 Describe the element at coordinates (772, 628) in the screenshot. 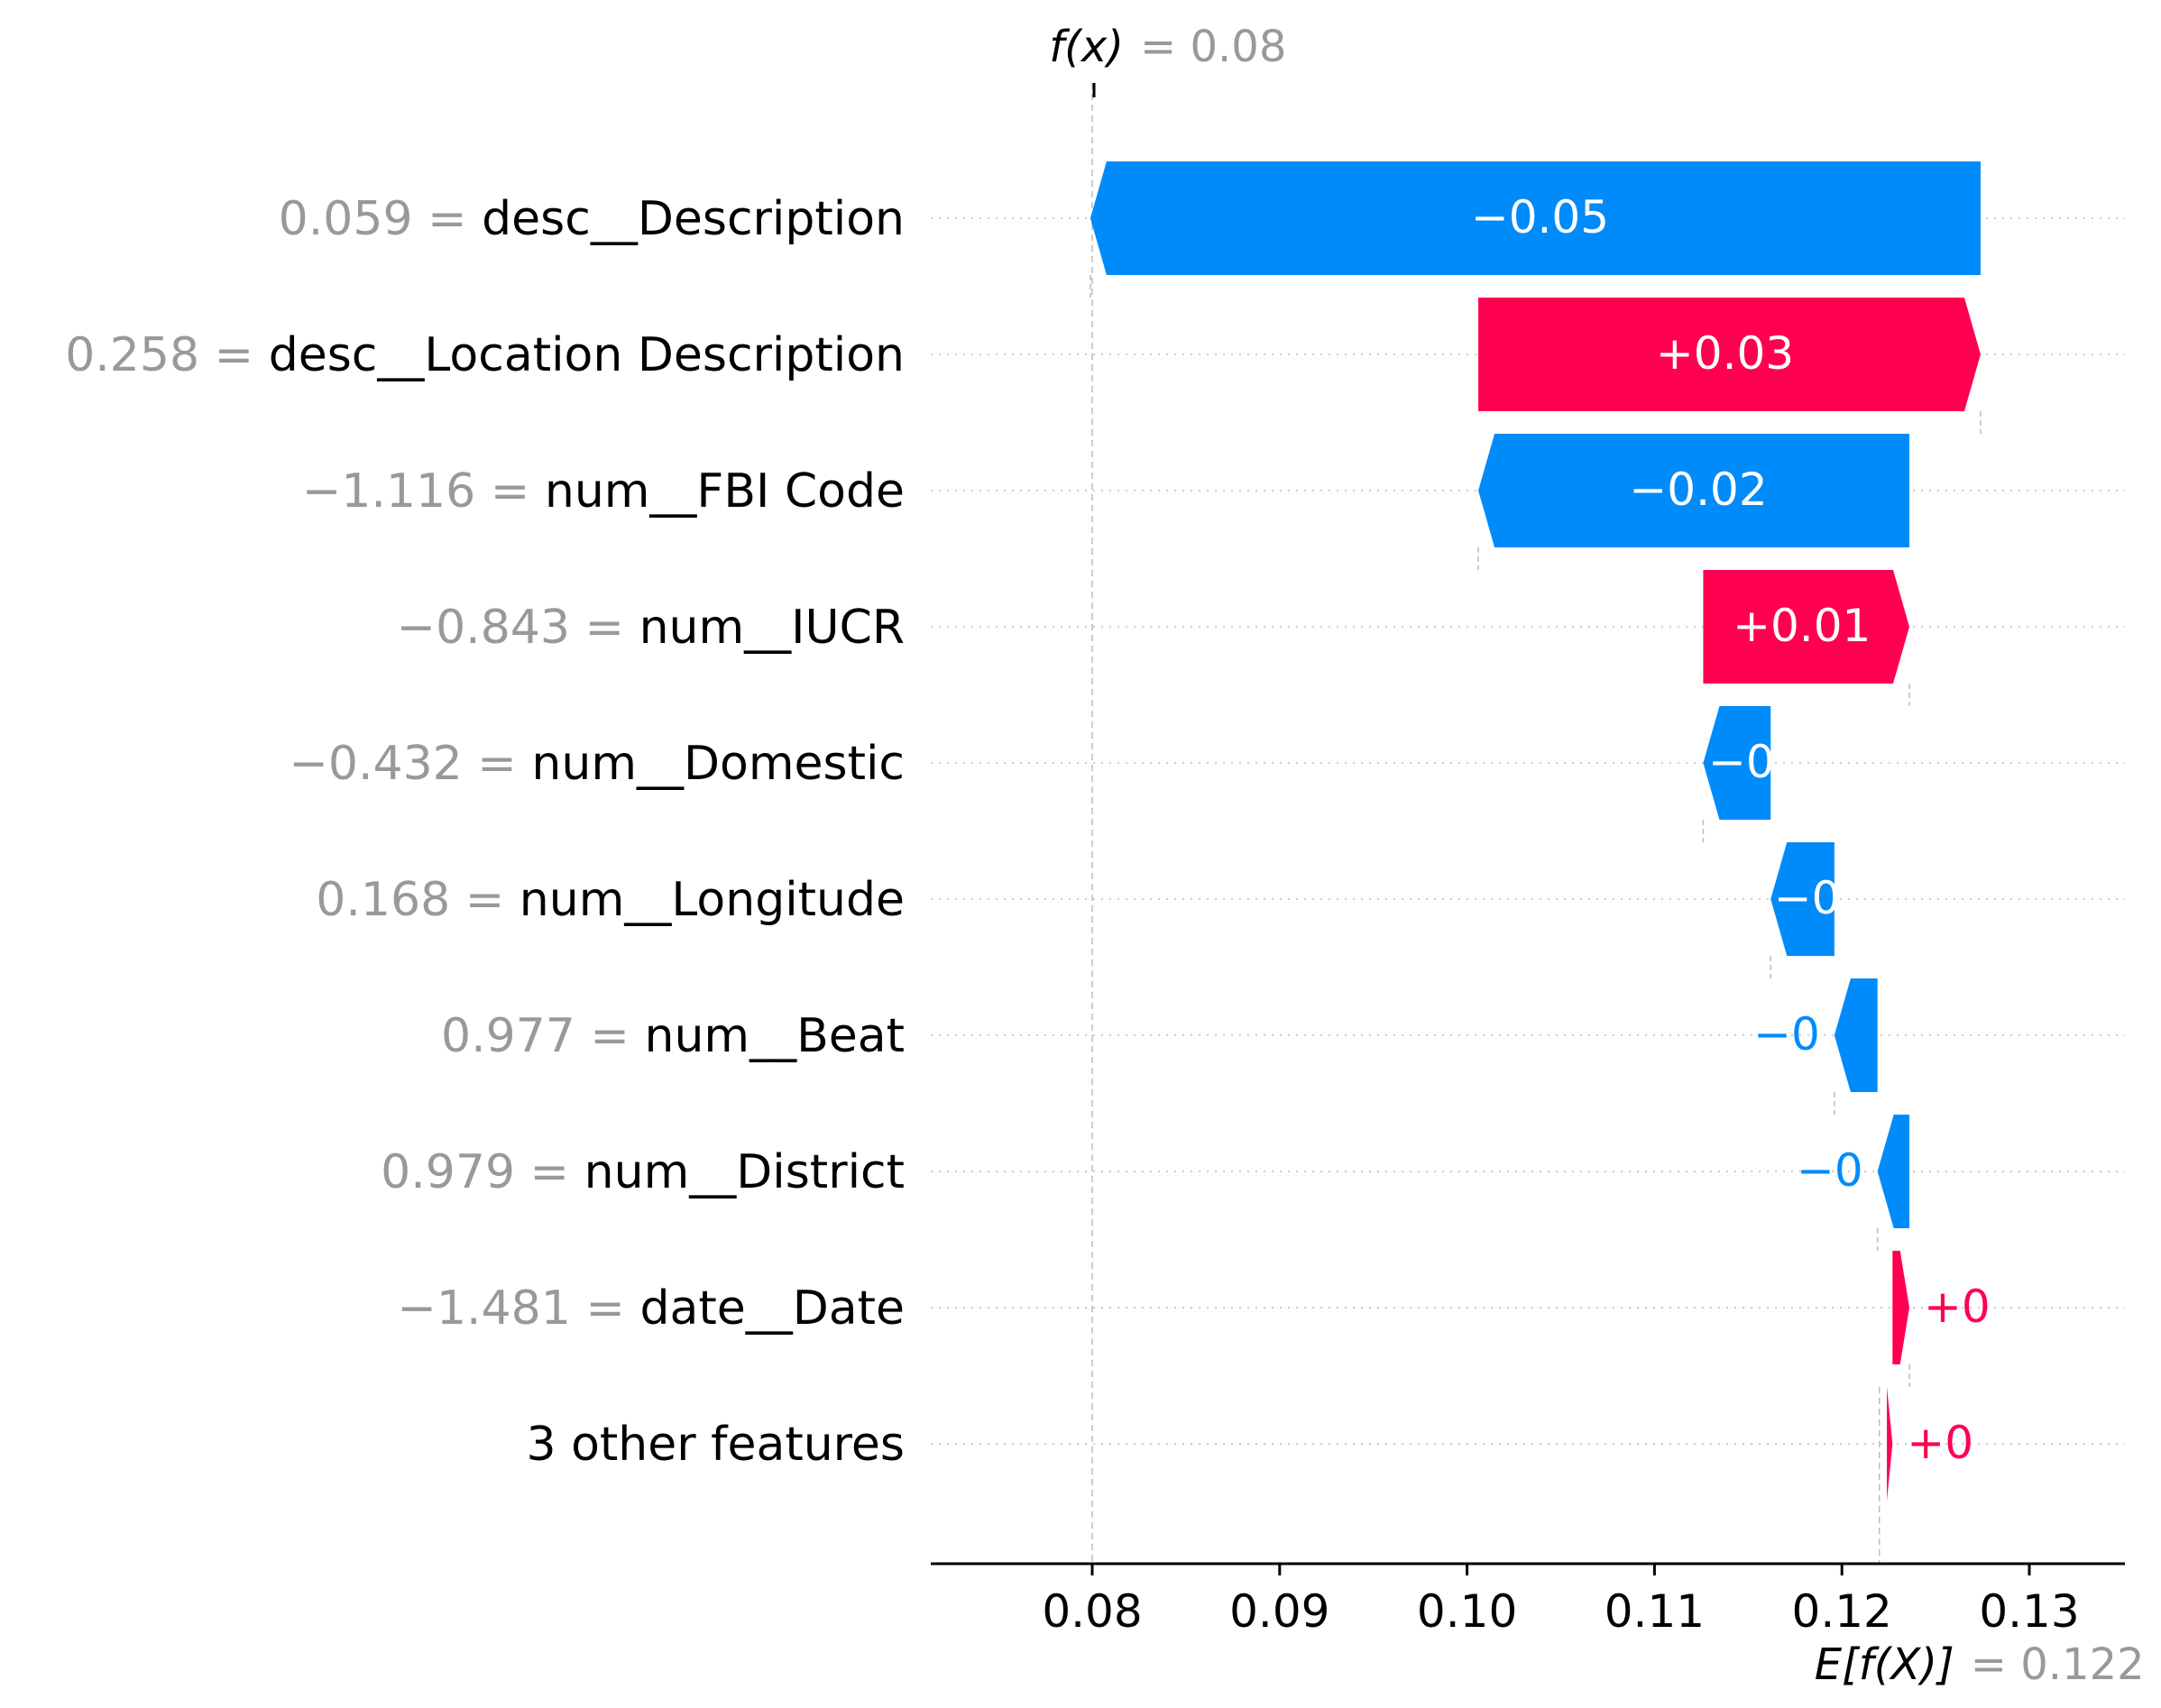

I see `feature-name: num__IUCR` at that location.